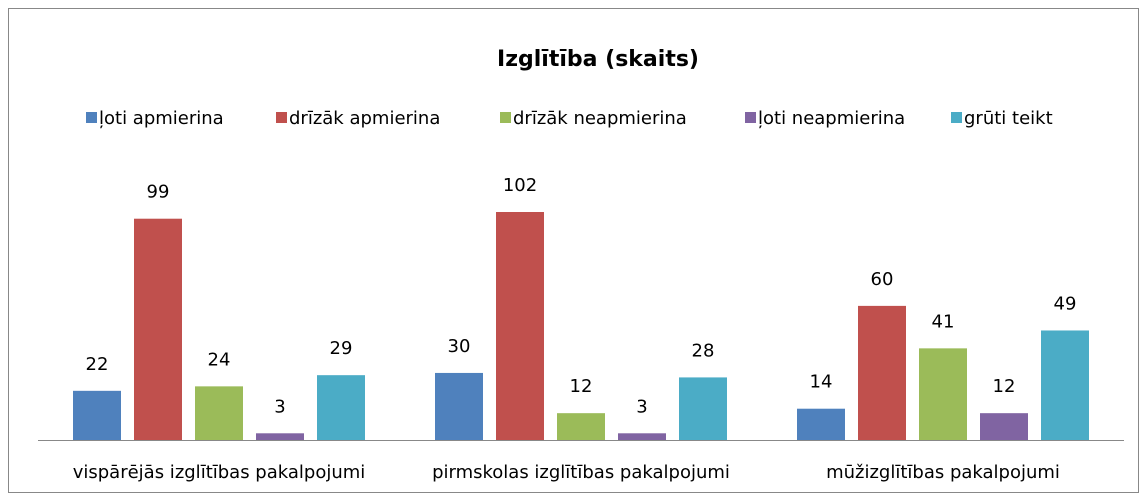 This screenshot has height=501, width=1147. Describe the element at coordinates (219, 472) in the screenshot. I see `x-tick-label: vispārējās izglītības pakalpojumi` at that location.